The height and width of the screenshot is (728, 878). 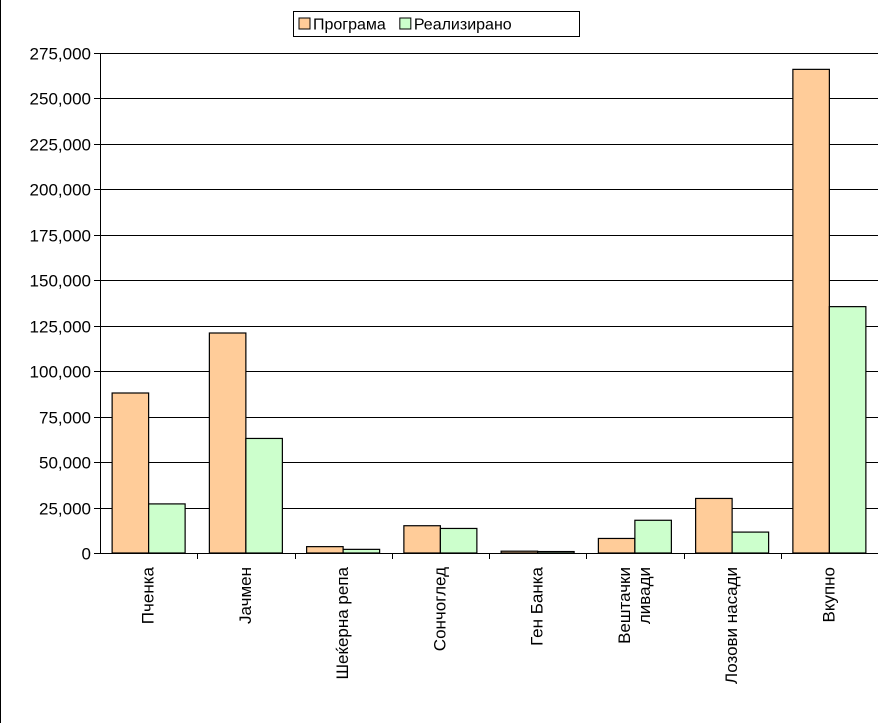 I want to click on y-tick-label: 175,000, so click(x=60, y=236).